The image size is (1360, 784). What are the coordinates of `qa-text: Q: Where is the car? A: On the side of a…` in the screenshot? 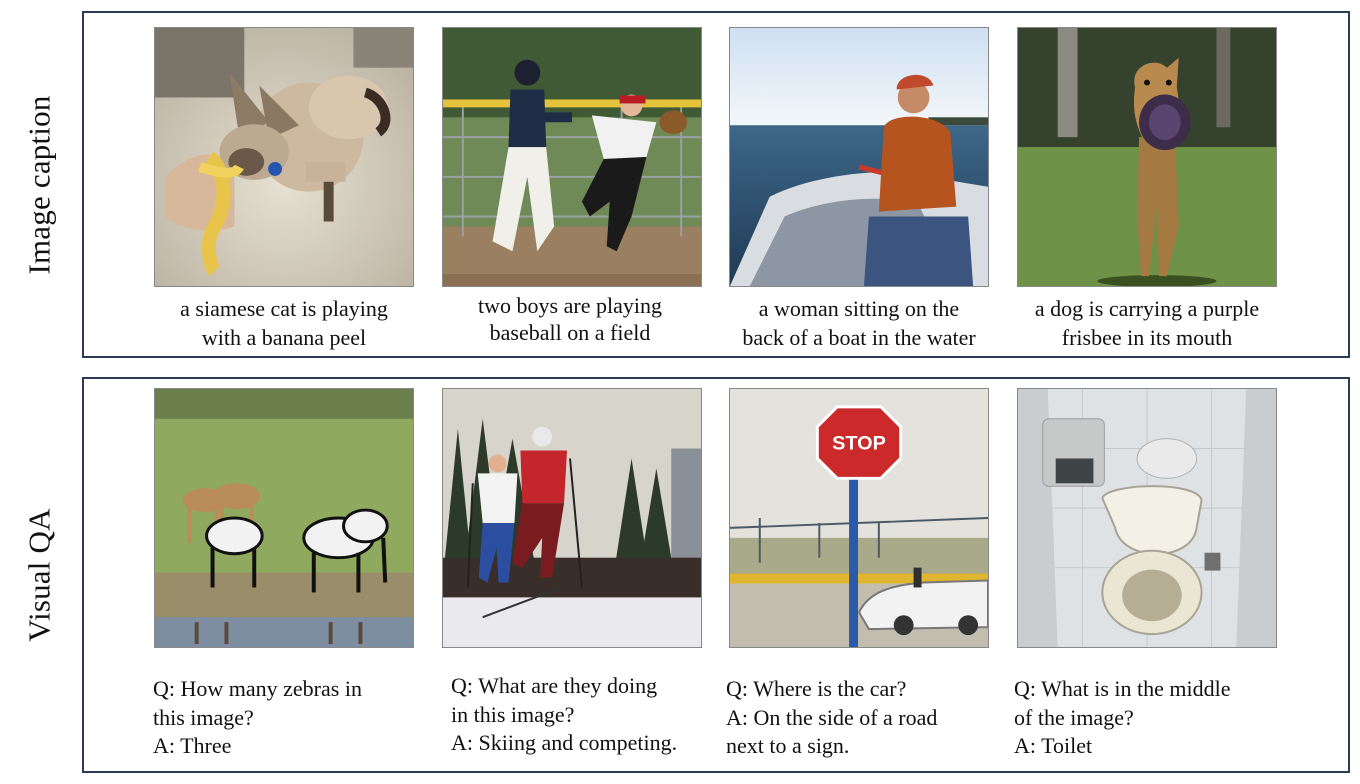 It's located at (866, 718).